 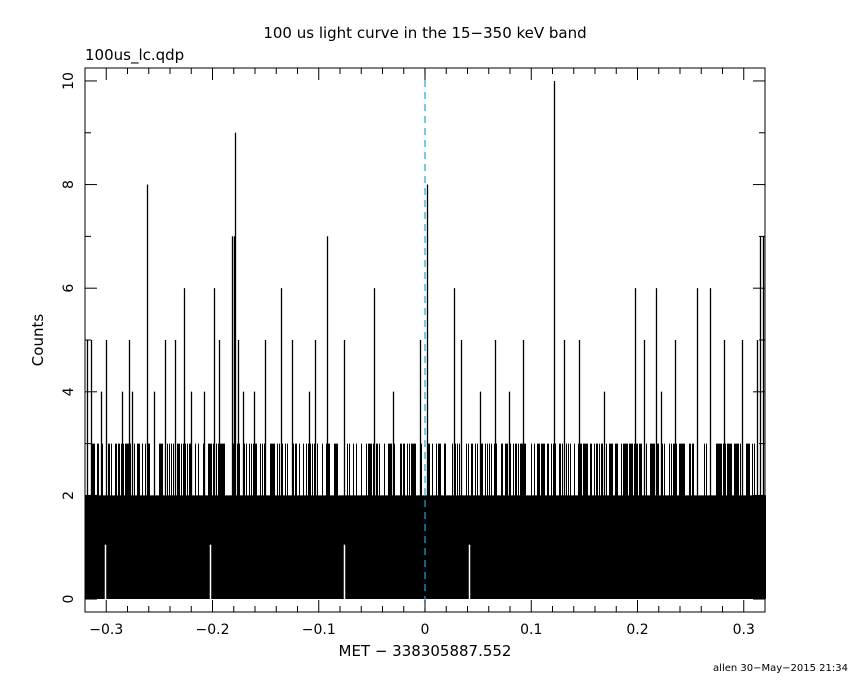 I want to click on y-tick-label: 2, so click(x=69, y=495).